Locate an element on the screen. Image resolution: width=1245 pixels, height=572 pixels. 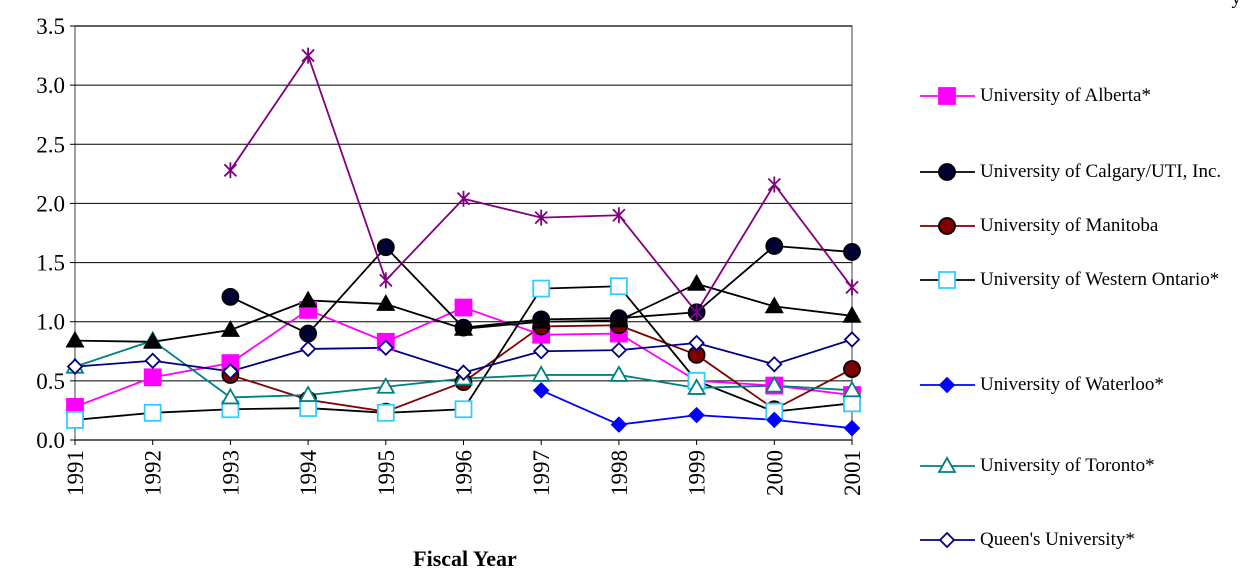
x-tick-label: 1999 is located at coordinates (697, 473).